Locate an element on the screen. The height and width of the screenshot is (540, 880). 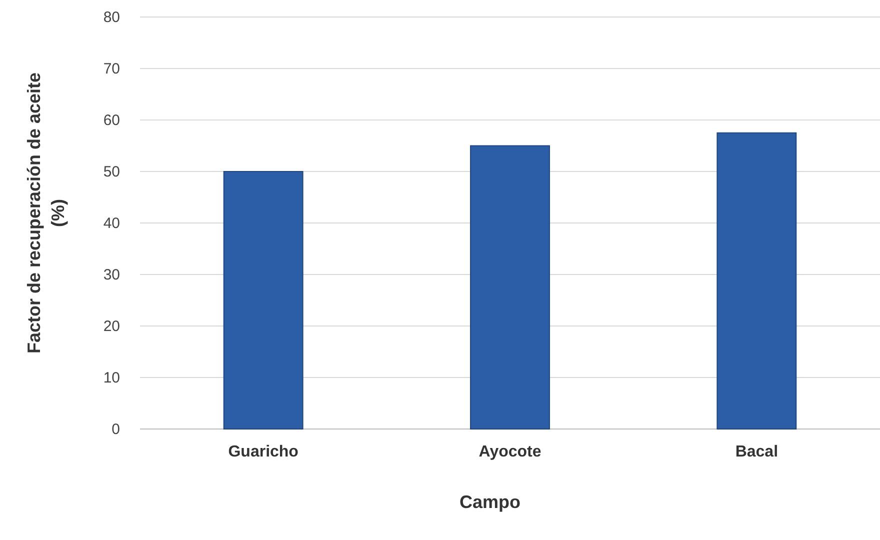
y-tick-label: 50 is located at coordinates (111, 171).